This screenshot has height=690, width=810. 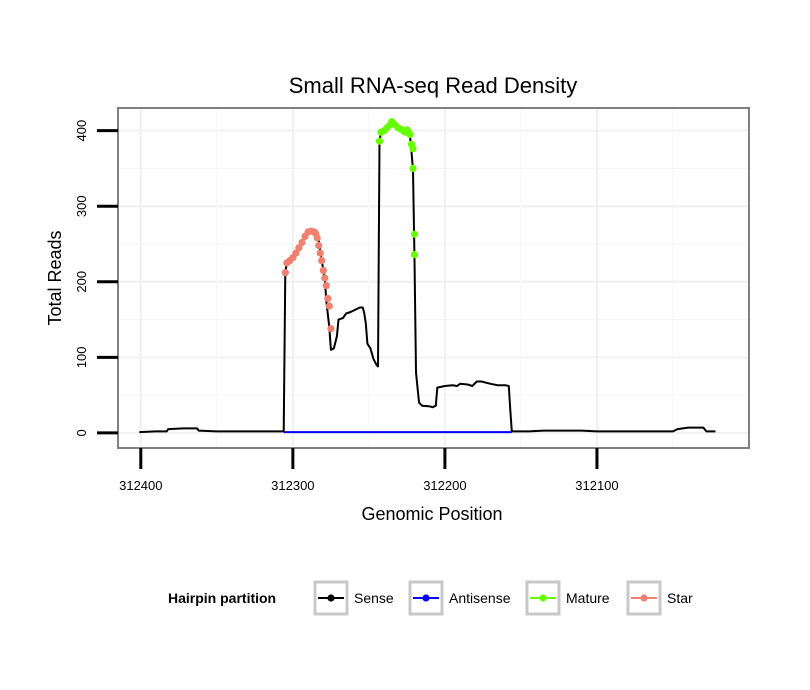 I want to click on legend-key-dot-star, so click(x=644, y=598).